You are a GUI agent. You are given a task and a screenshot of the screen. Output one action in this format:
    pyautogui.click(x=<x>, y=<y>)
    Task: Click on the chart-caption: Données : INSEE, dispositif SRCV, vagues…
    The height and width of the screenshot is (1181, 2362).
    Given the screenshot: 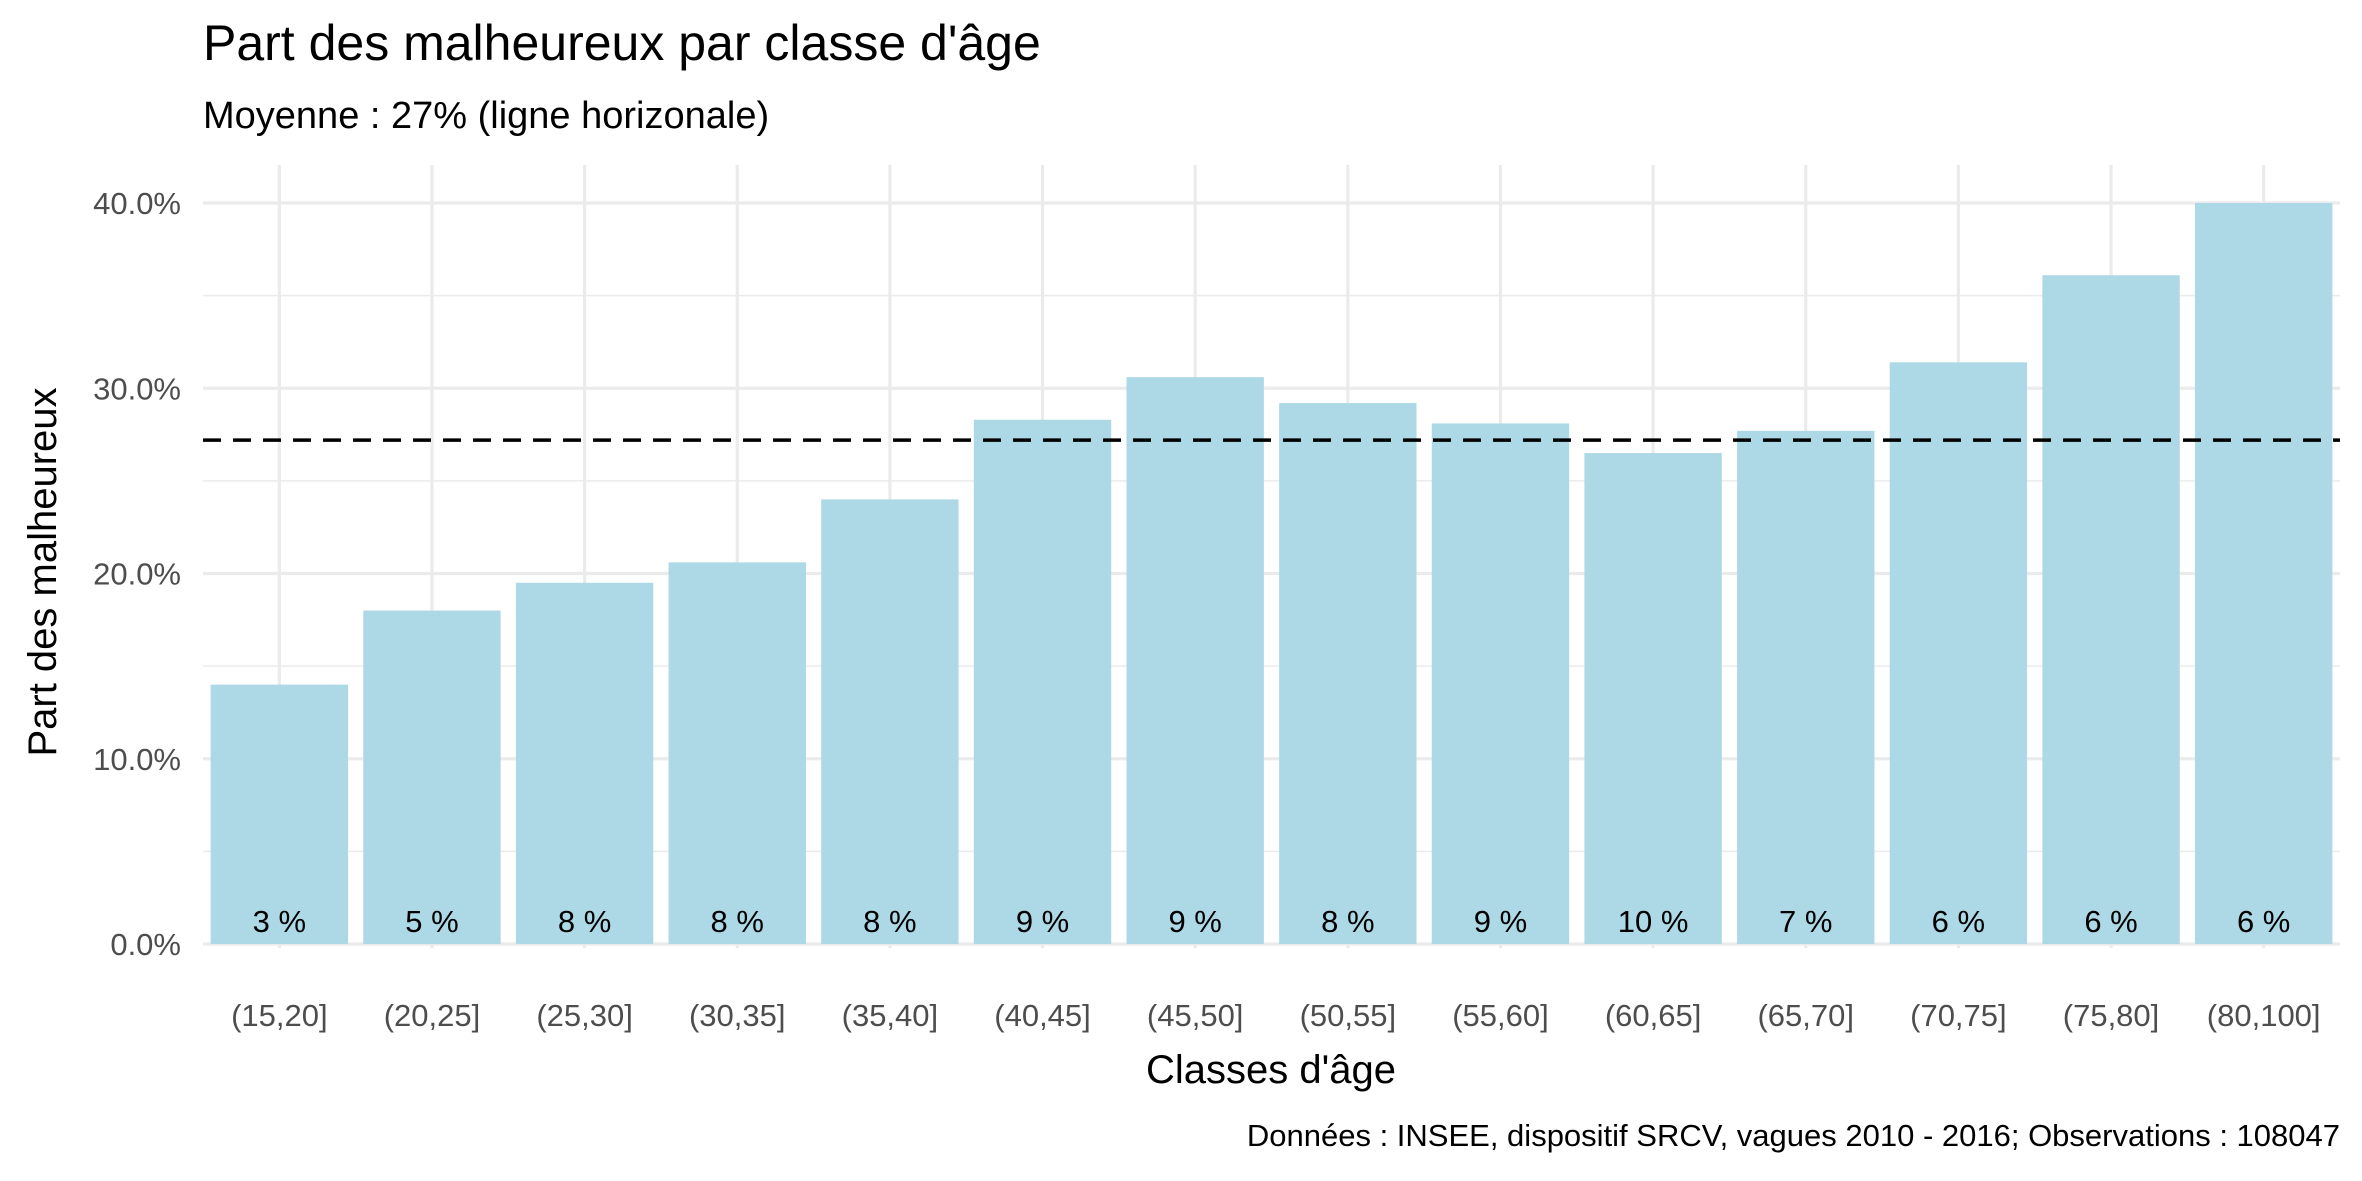 What is the action you would take?
    pyautogui.click(x=1793, y=1135)
    